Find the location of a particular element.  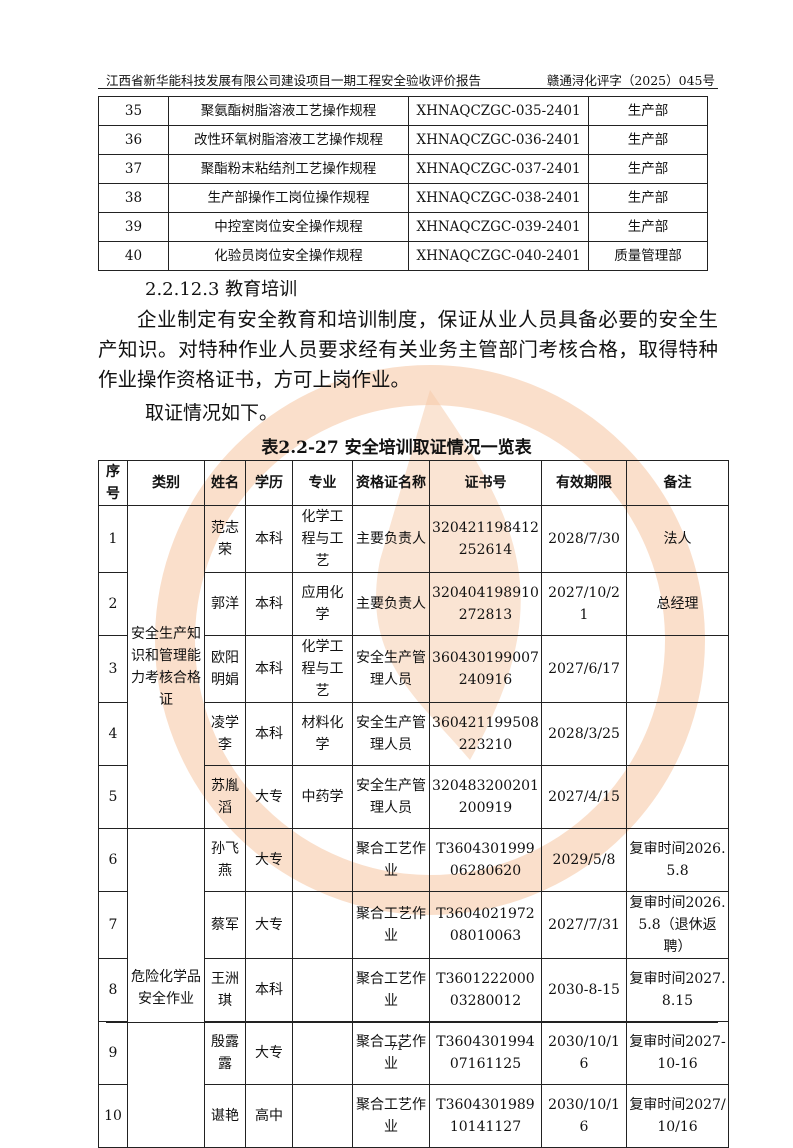

row: 35 聚氨酯树脂溶液工艺操作规程 XHNAQCZGC-035-2401 生产部 is located at coordinates (403, 111).